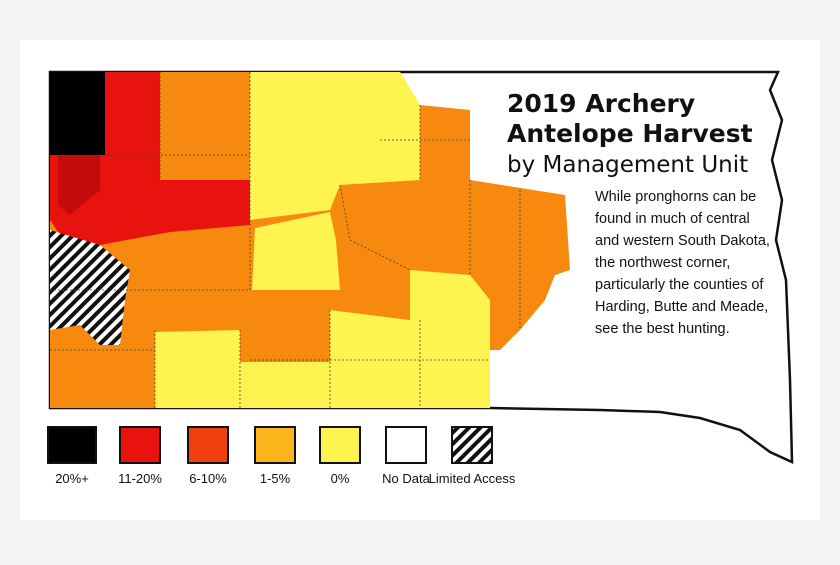  I want to click on legend-label: 11-20%, so click(140, 478).